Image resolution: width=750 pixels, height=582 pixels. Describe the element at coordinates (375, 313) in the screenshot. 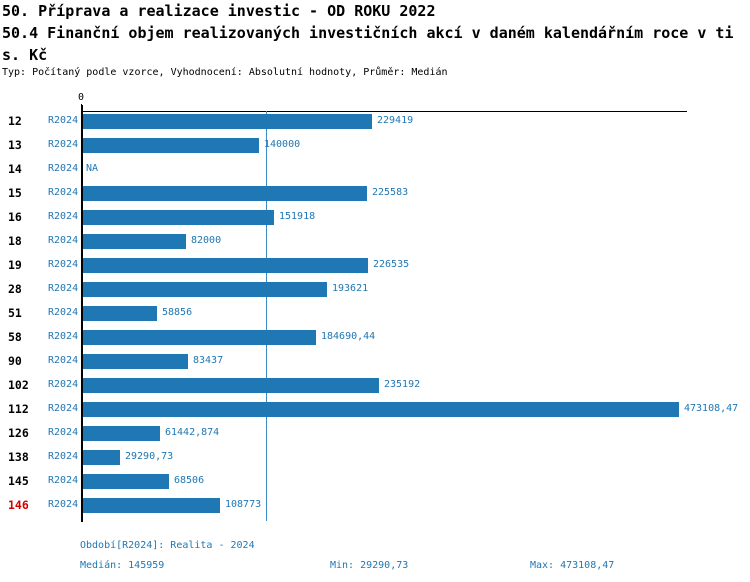

I see `table-row: 51 R2024 58856` at that location.